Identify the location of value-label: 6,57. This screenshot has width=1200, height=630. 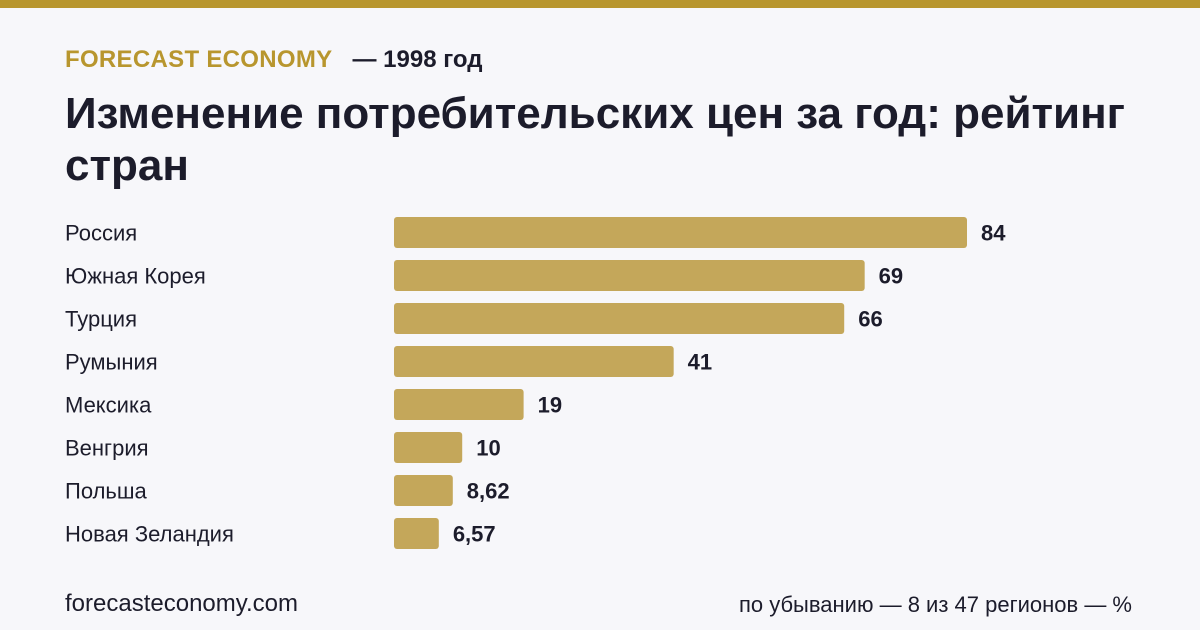
(474, 534).